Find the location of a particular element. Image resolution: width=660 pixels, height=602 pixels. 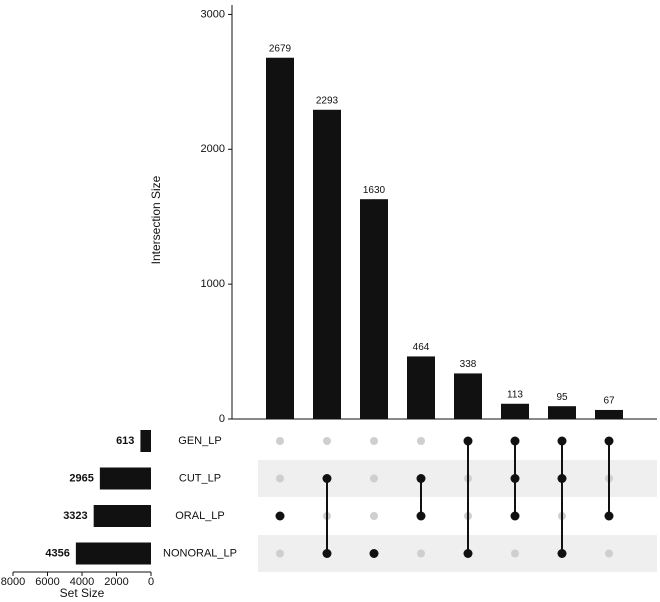

x-tick-label: 8000 is located at coordinates (13, 582).